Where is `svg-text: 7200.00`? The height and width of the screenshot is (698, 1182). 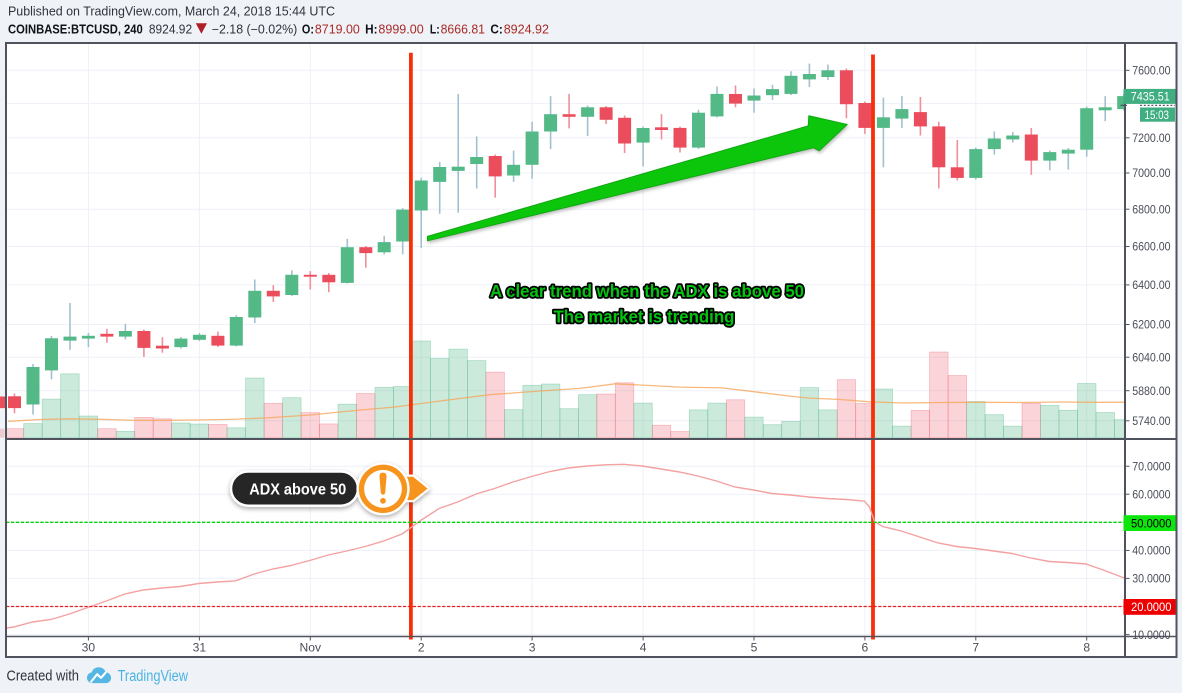 svg-text: 7200.00 is located at coordinates (1151, 138).